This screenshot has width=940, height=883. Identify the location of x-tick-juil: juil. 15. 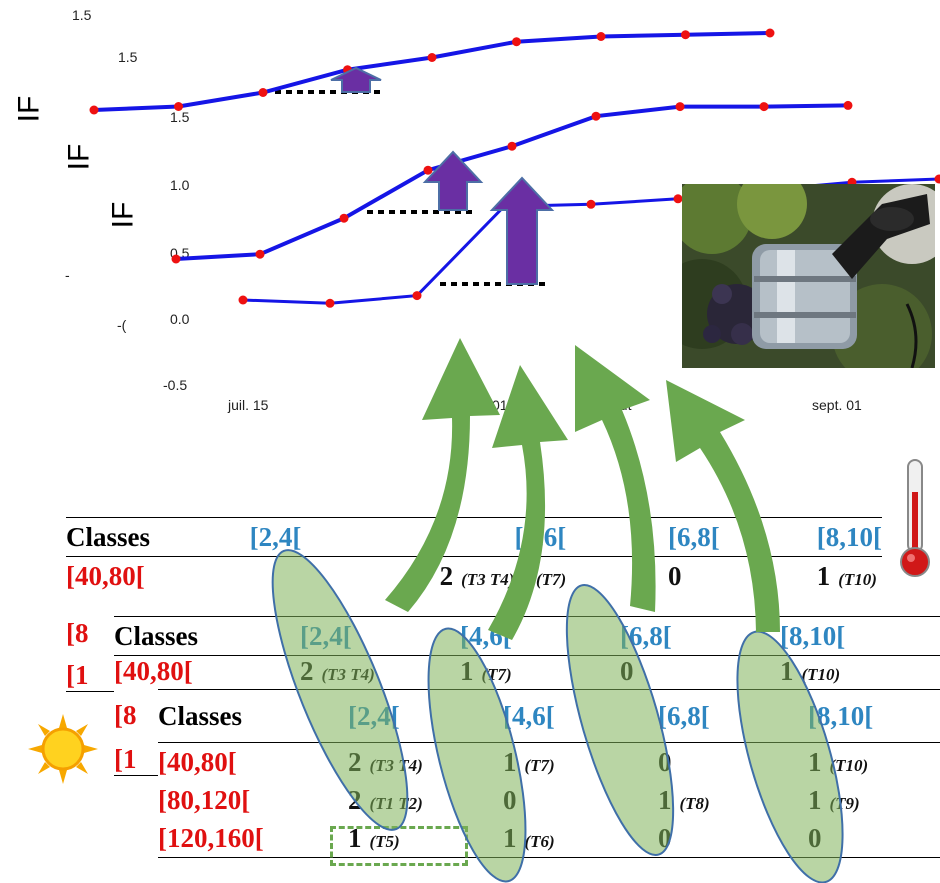
(248, 405).